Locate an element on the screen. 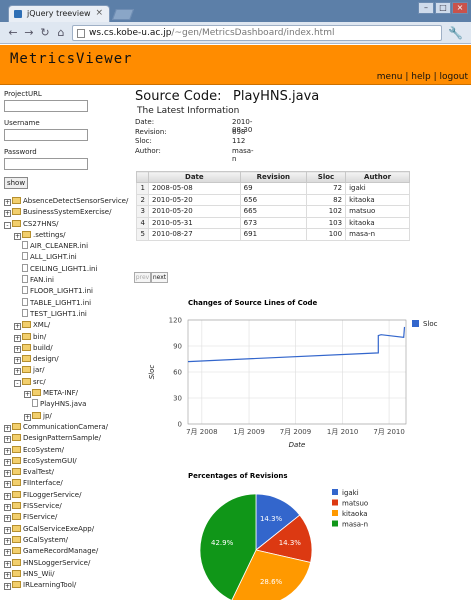  table-row: 2 2010-05-20 656 82 kitaoka is located at coordinates (273, 199).